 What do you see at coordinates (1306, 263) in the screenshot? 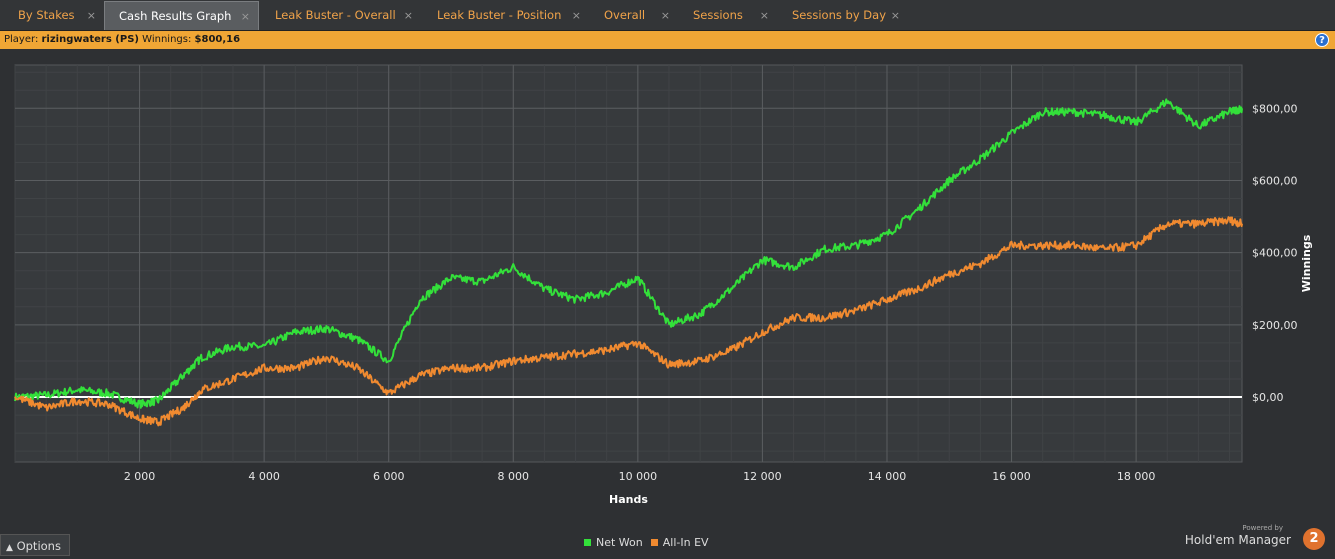
I see `y-axis-label: Winnings` at bounding box center [1306, 263].